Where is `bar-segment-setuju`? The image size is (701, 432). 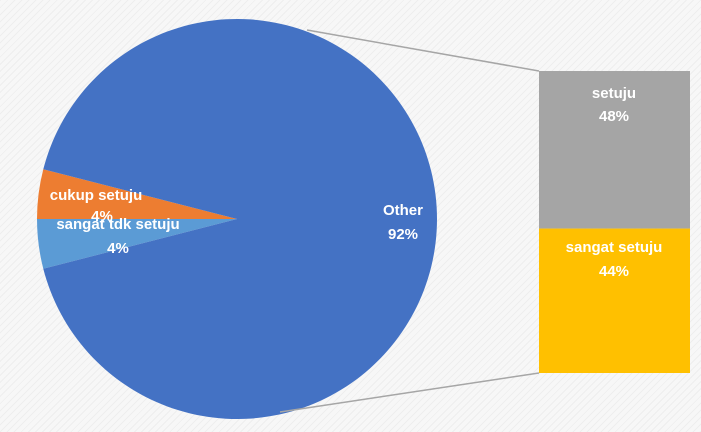
bar-segment-setuju is located at coordinates (614, 150).